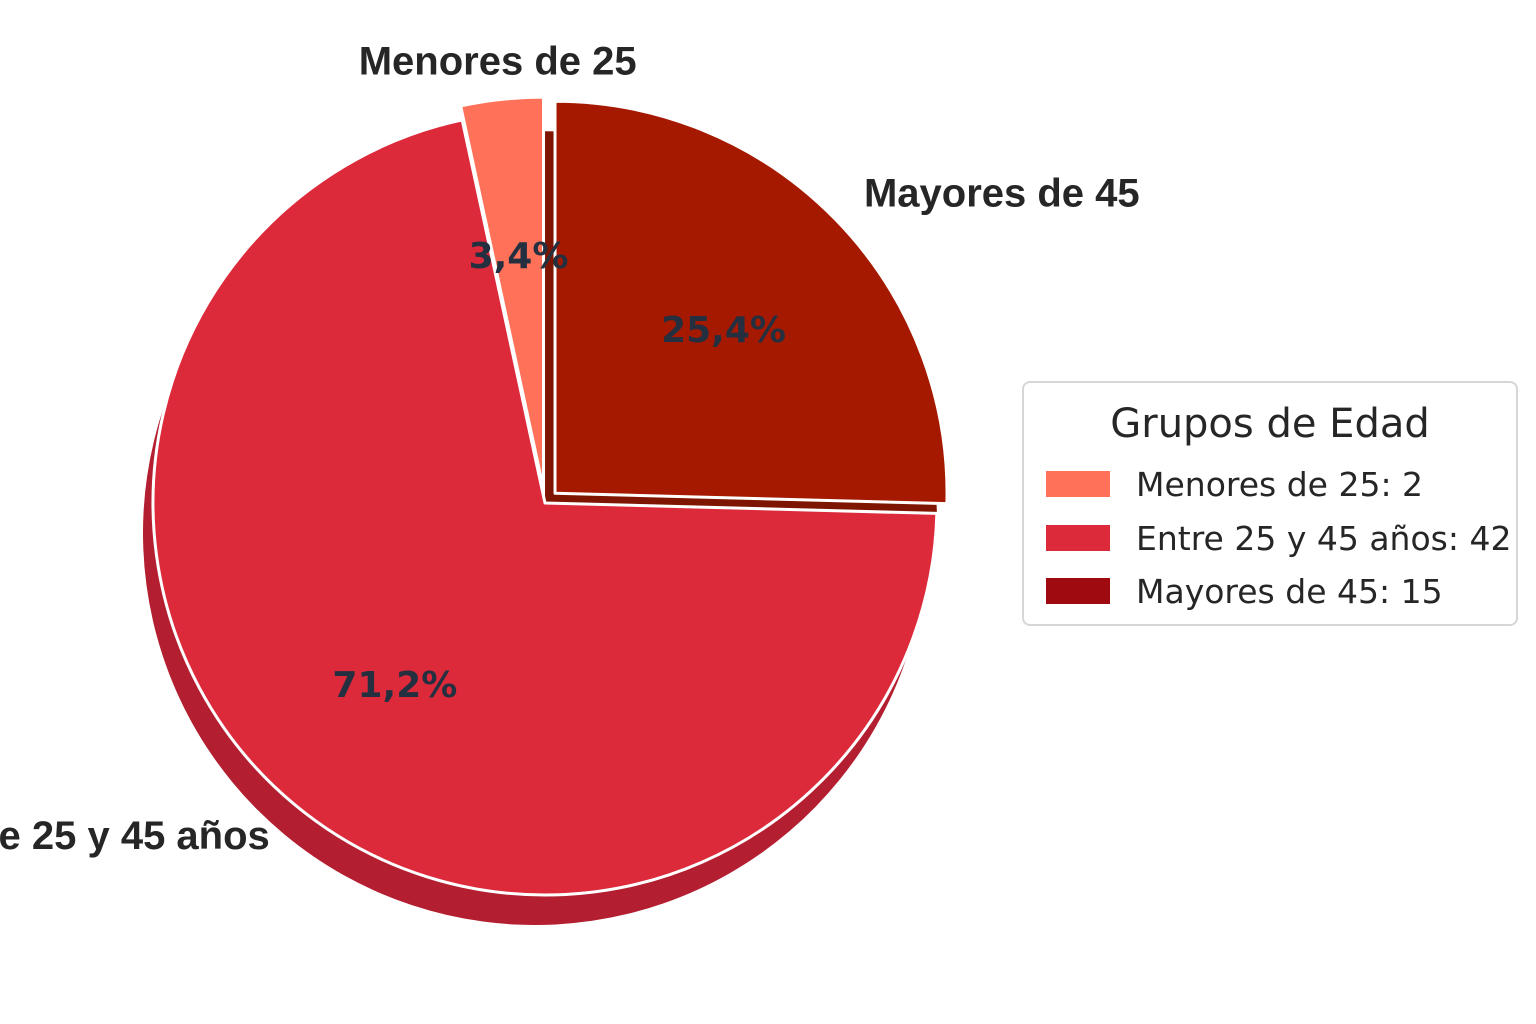 The height and width of the screenshot is (1024, 1536). What do you see at coordinates (1289, 591) in the screenshot?
I see `legend-label-mayores-de-45: Mayores de 45: 15` at bounding box center [1289, 591].